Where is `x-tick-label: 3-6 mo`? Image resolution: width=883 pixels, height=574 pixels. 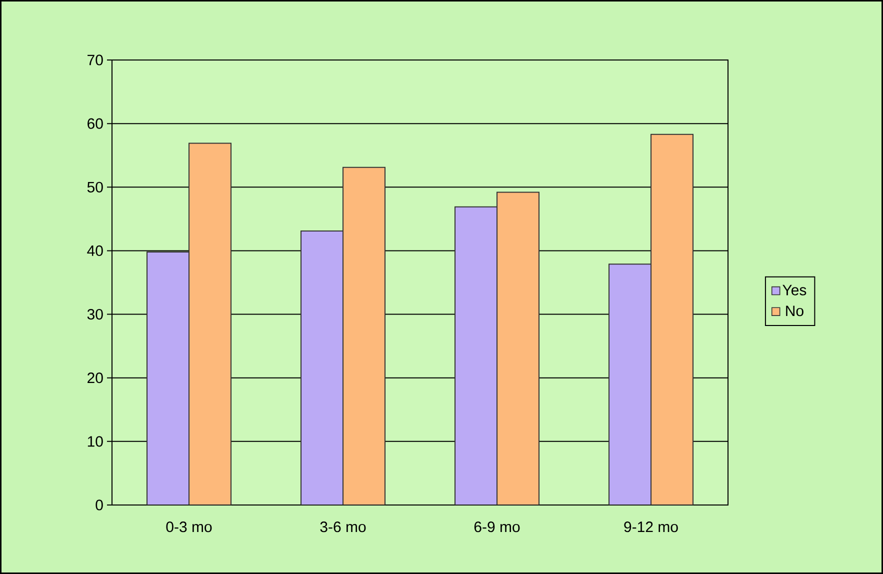 x-tick-label: 3-6 mo is located at coordinates (343, 527).